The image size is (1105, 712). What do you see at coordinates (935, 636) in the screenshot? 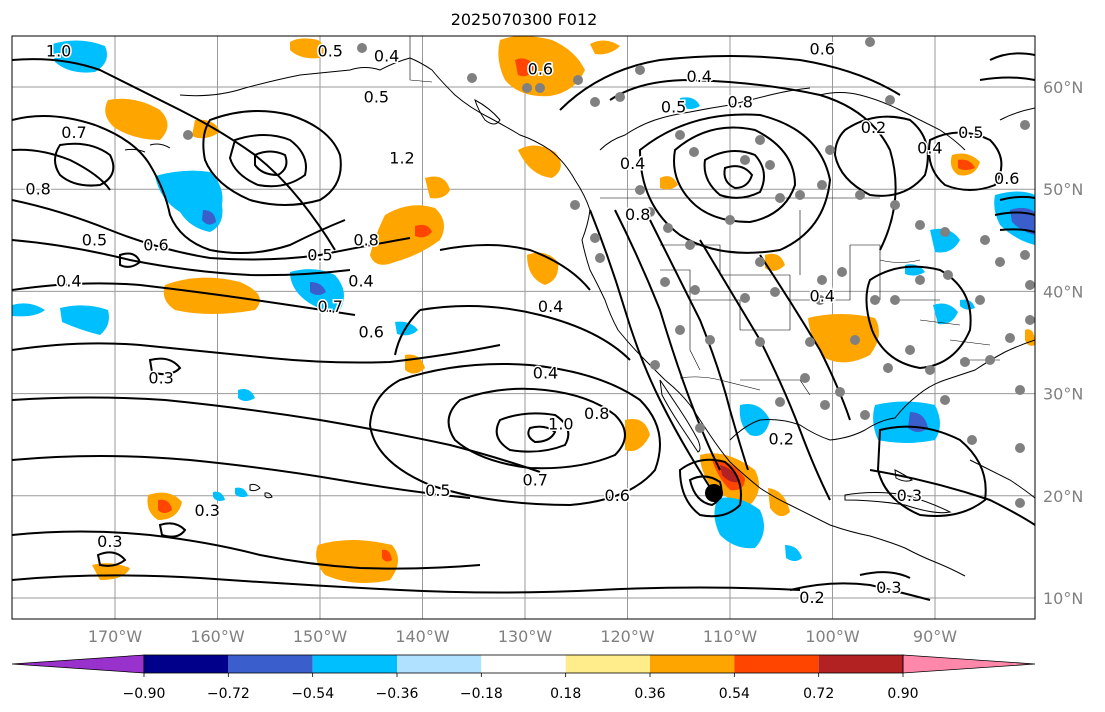
I see `lon-tick-label: 90°W` at bounding box center [935, 636].